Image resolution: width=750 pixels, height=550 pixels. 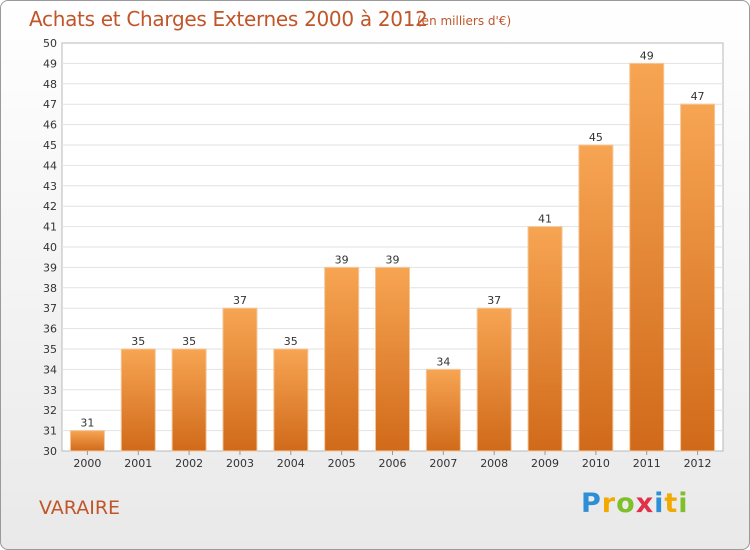 I want to click on bar-2012, so click(x=698, y=277).